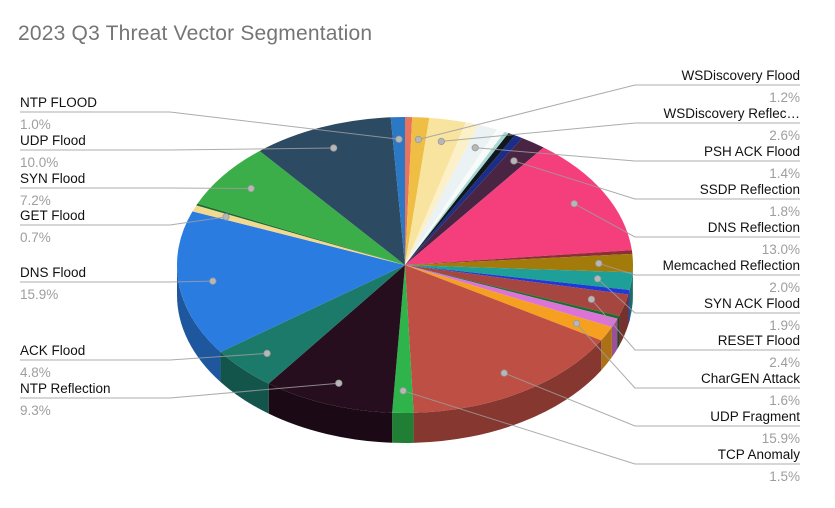 The image size is (835, 508). I want to click on callout-psh-ack-flood: PSH ACK Flood 1.4%, so click(752, 163).